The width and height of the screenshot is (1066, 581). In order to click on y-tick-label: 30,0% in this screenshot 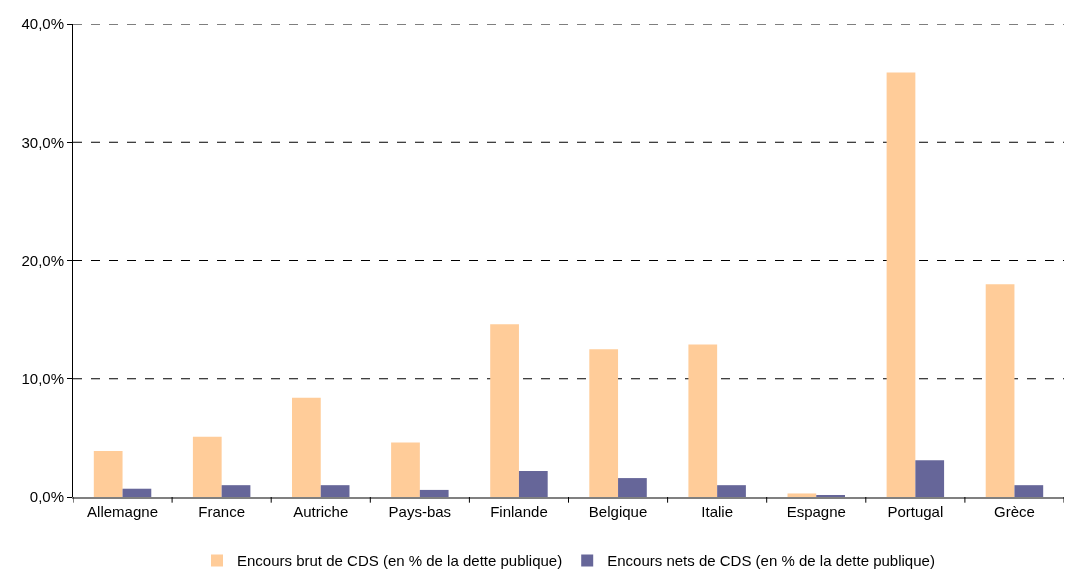, I will do `click(42, 142)`.